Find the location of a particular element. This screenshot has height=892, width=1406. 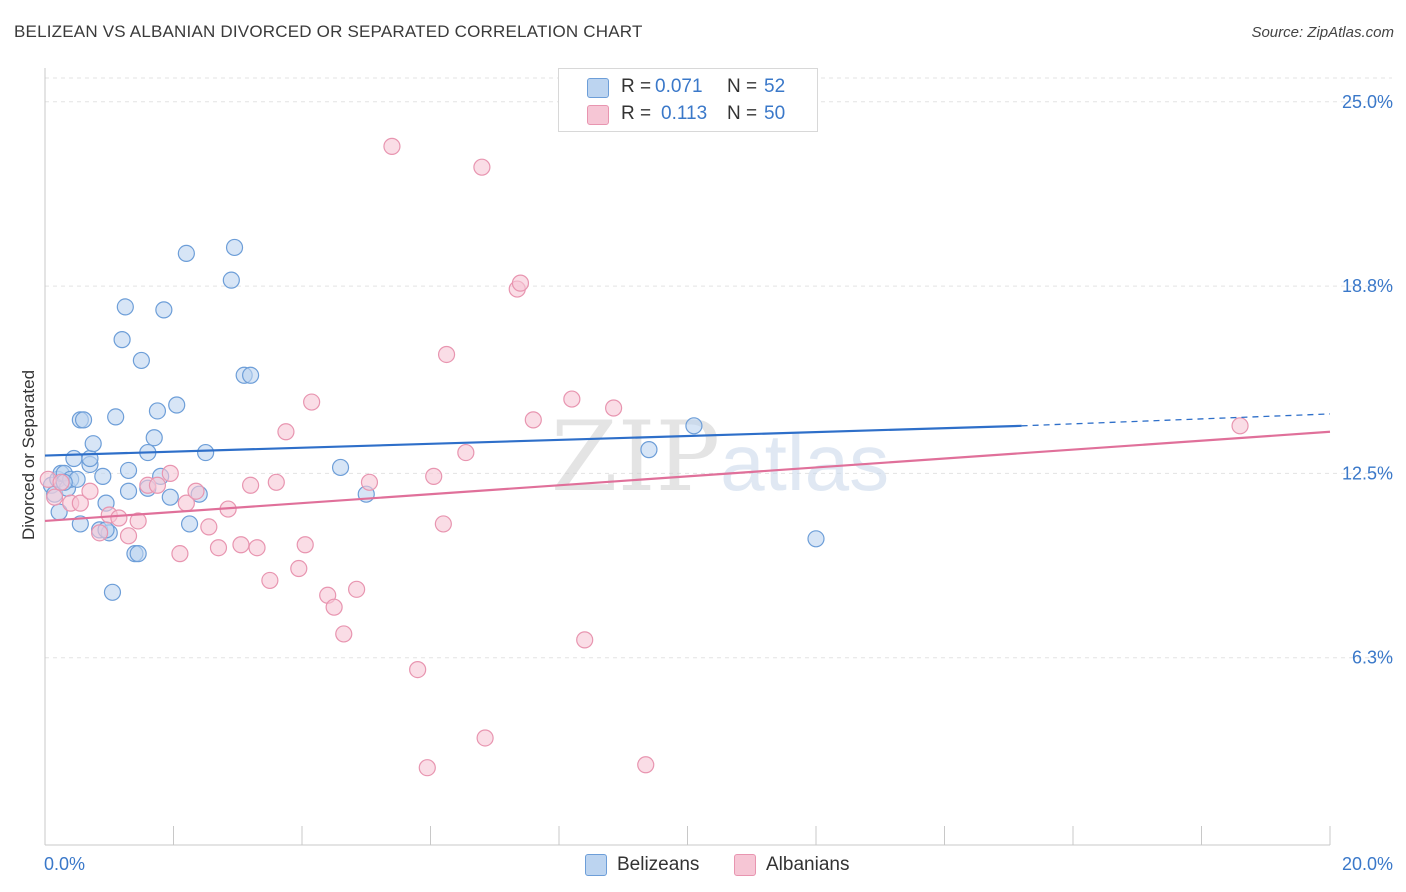

x-tick-label: 0.0% is located at coordinates (64, 864).